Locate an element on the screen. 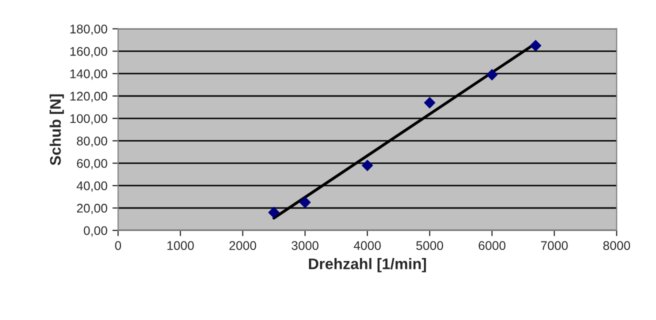 The image size is (656, 320). y-tick-label: 60,00 is located at coordinates (92, 164).